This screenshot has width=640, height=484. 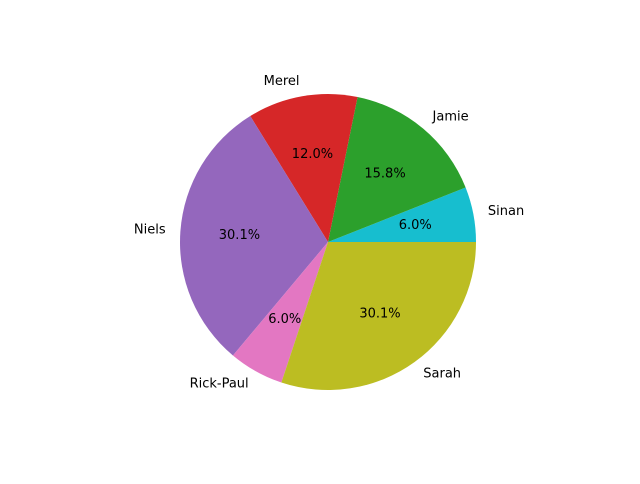 I want to click on slice-label-merel: Merel, so click(x=282, y=81).